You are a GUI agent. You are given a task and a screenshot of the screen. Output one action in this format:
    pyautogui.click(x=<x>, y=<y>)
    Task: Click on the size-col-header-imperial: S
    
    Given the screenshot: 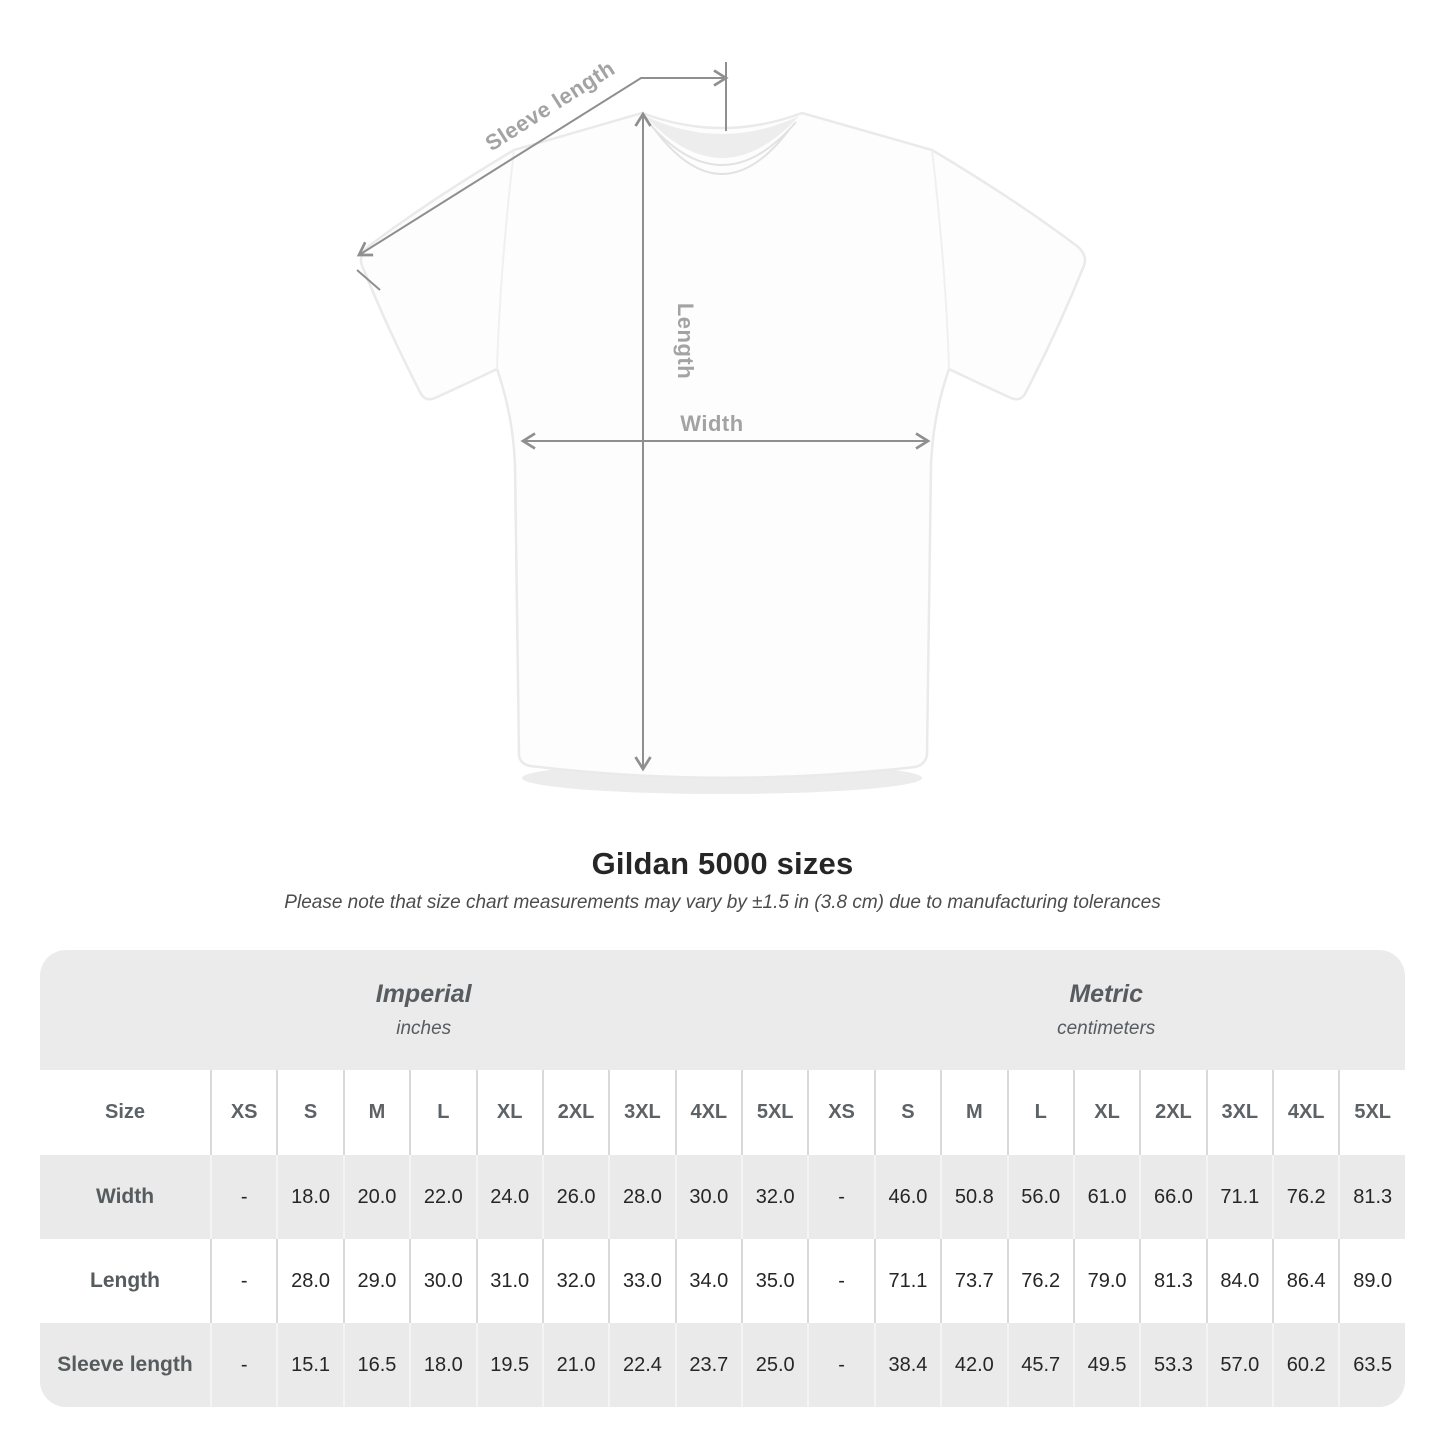 What is the action you would take?
    pyautogui.click(x=309, y=1112)
    